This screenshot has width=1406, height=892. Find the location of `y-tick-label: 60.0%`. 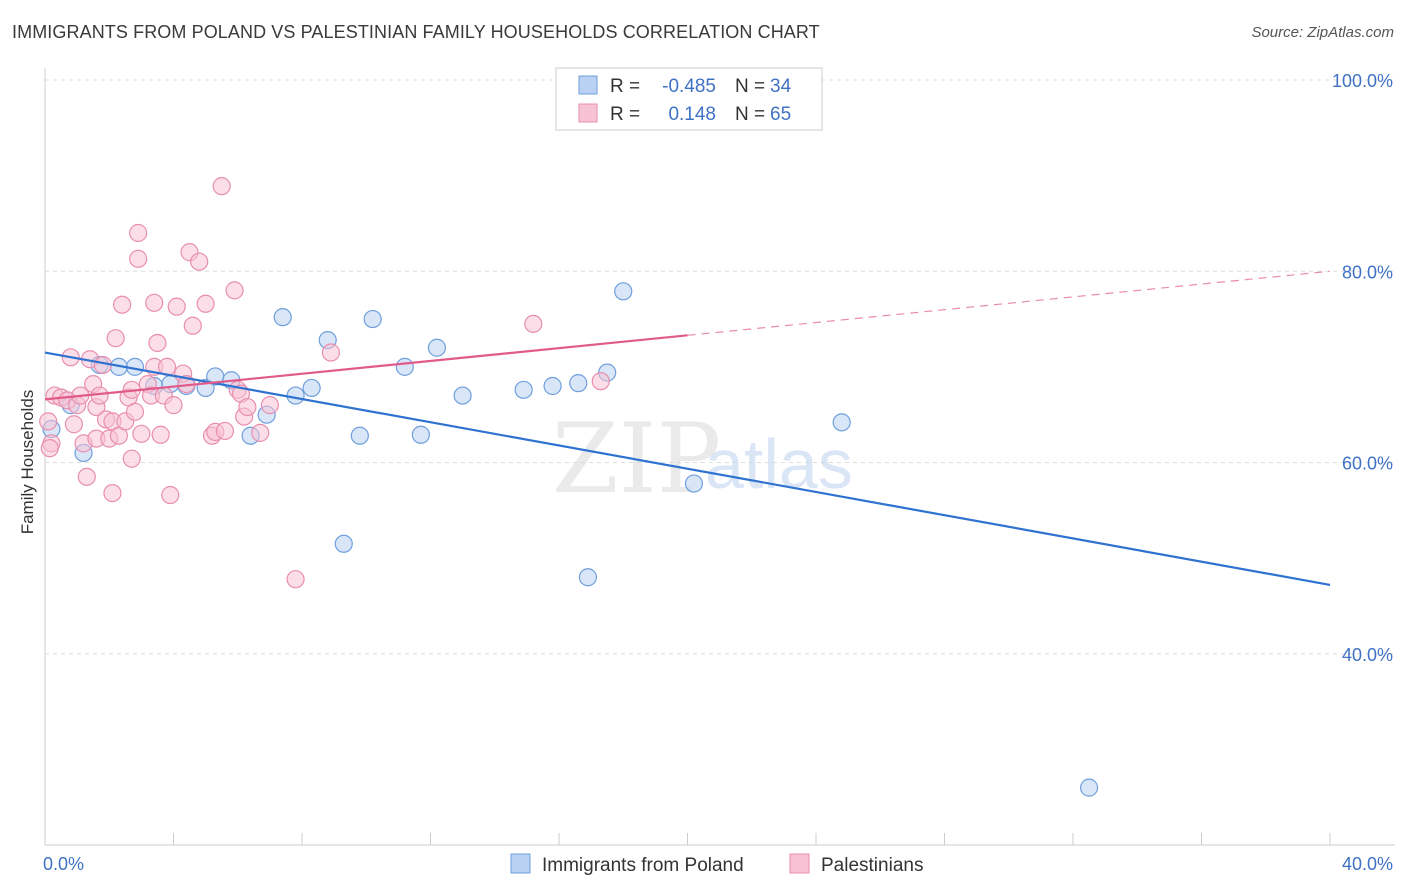

y-tick-label: 60.0% is located at coordinates (1367, 464).